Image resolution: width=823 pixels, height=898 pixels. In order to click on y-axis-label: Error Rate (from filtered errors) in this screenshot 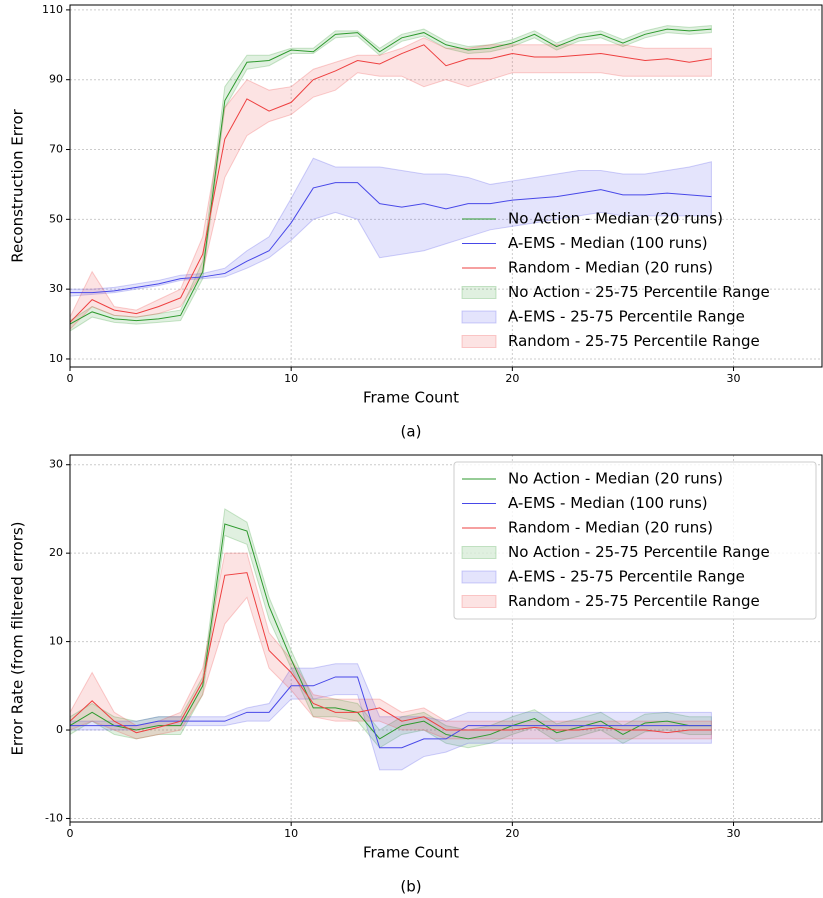, I will do `click(18, 638)`.